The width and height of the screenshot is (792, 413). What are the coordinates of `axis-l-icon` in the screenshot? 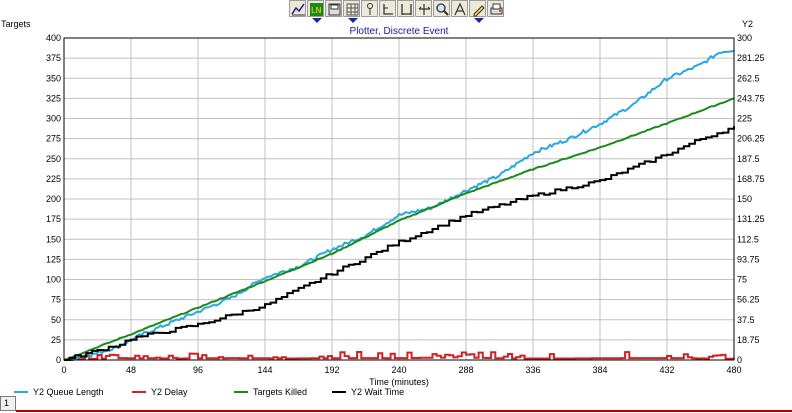 It's located at (388, 9).